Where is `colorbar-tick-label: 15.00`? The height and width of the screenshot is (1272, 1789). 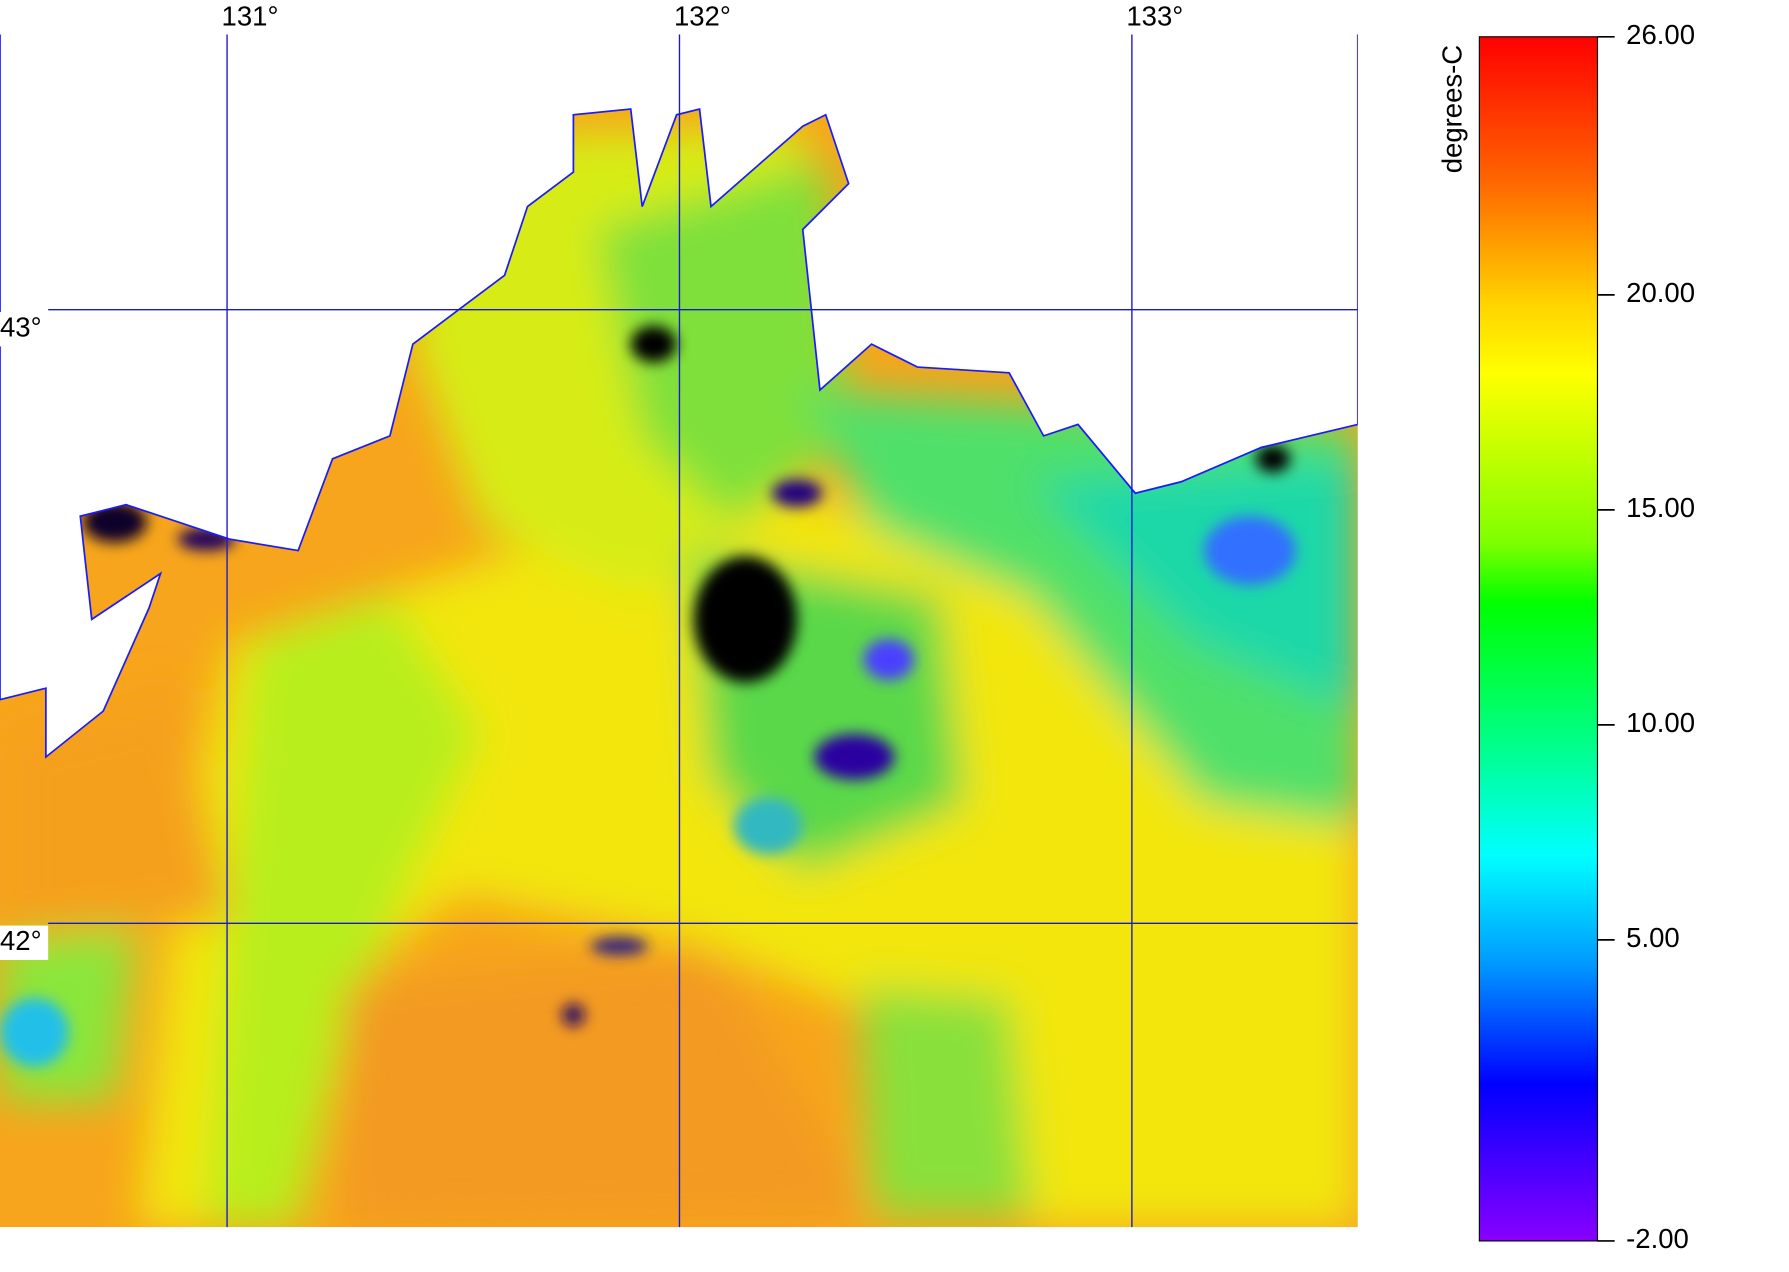 colorbar-tick-label: 15.00 is located at coordinates (1660, 507).